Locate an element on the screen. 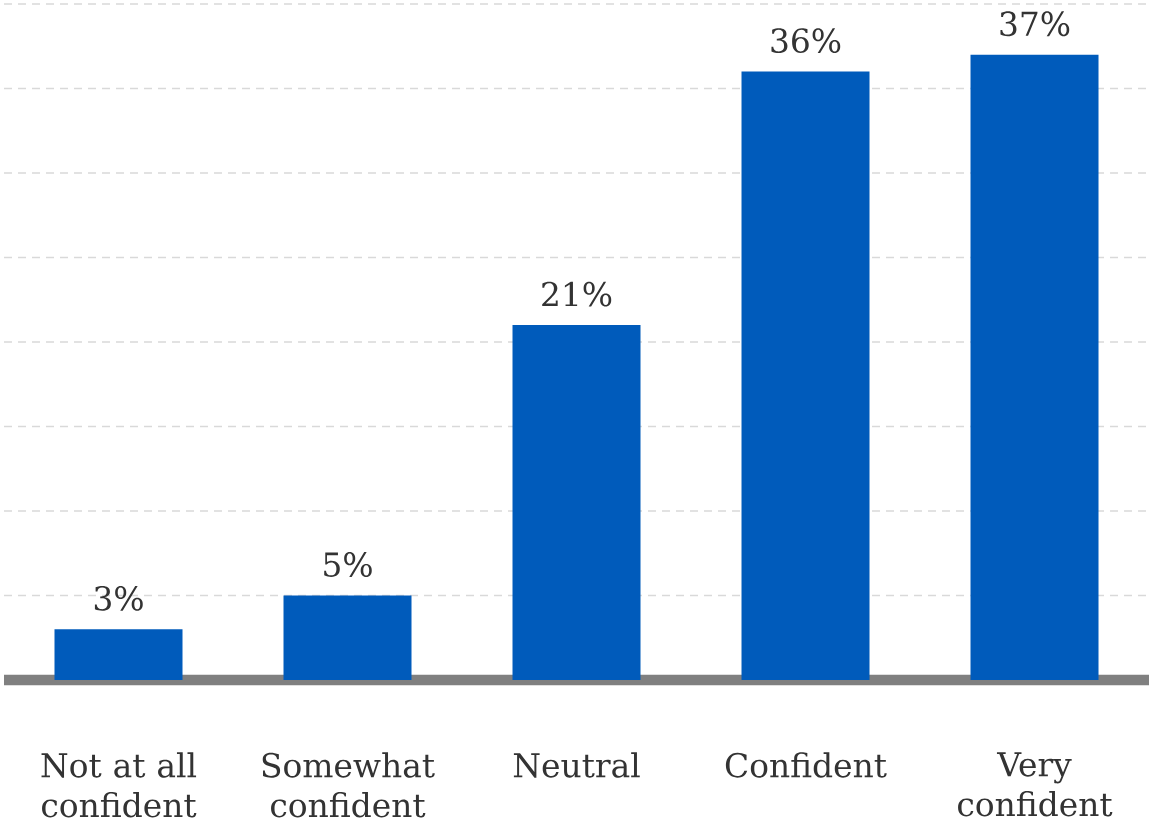  x-tick-label: Somewhat confident is located at coordinates (348, 785).